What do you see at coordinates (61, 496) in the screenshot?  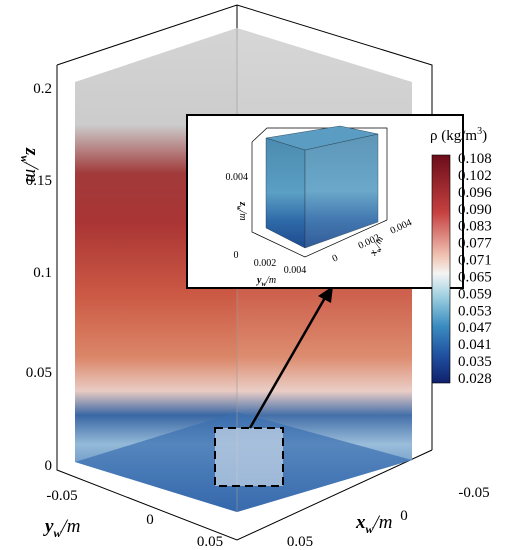 I see `y-tick-label: -0.05` at bounding box center [61, 496].